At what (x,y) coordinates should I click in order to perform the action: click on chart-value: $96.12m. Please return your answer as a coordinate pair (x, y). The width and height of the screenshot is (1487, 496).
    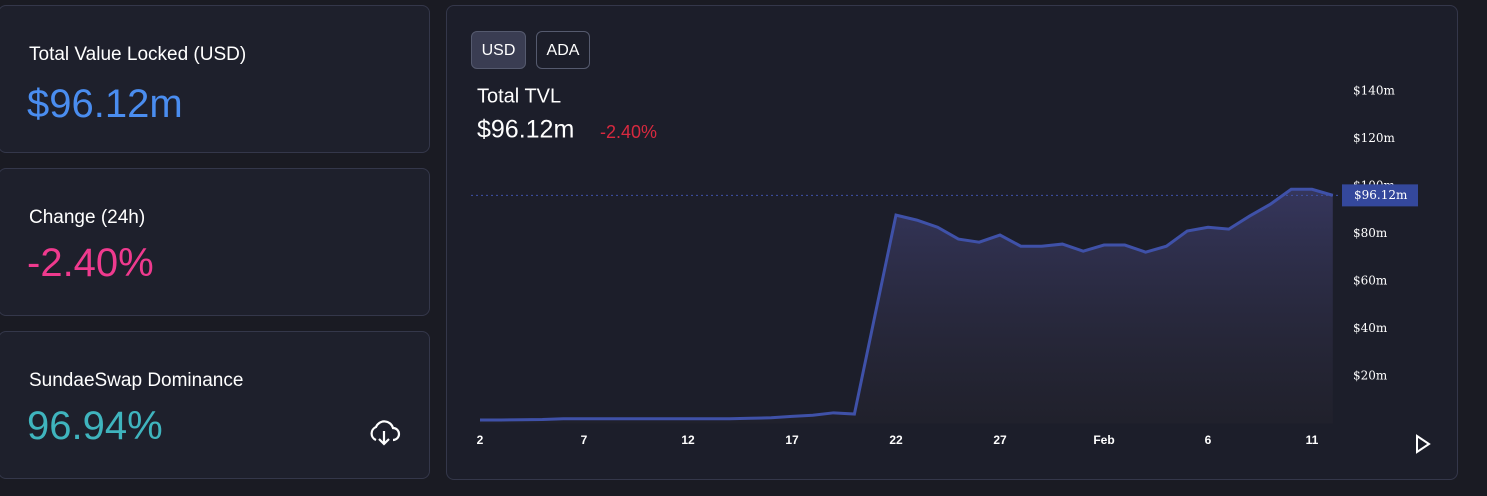
    Looking at the image, I should click on (525, 130).